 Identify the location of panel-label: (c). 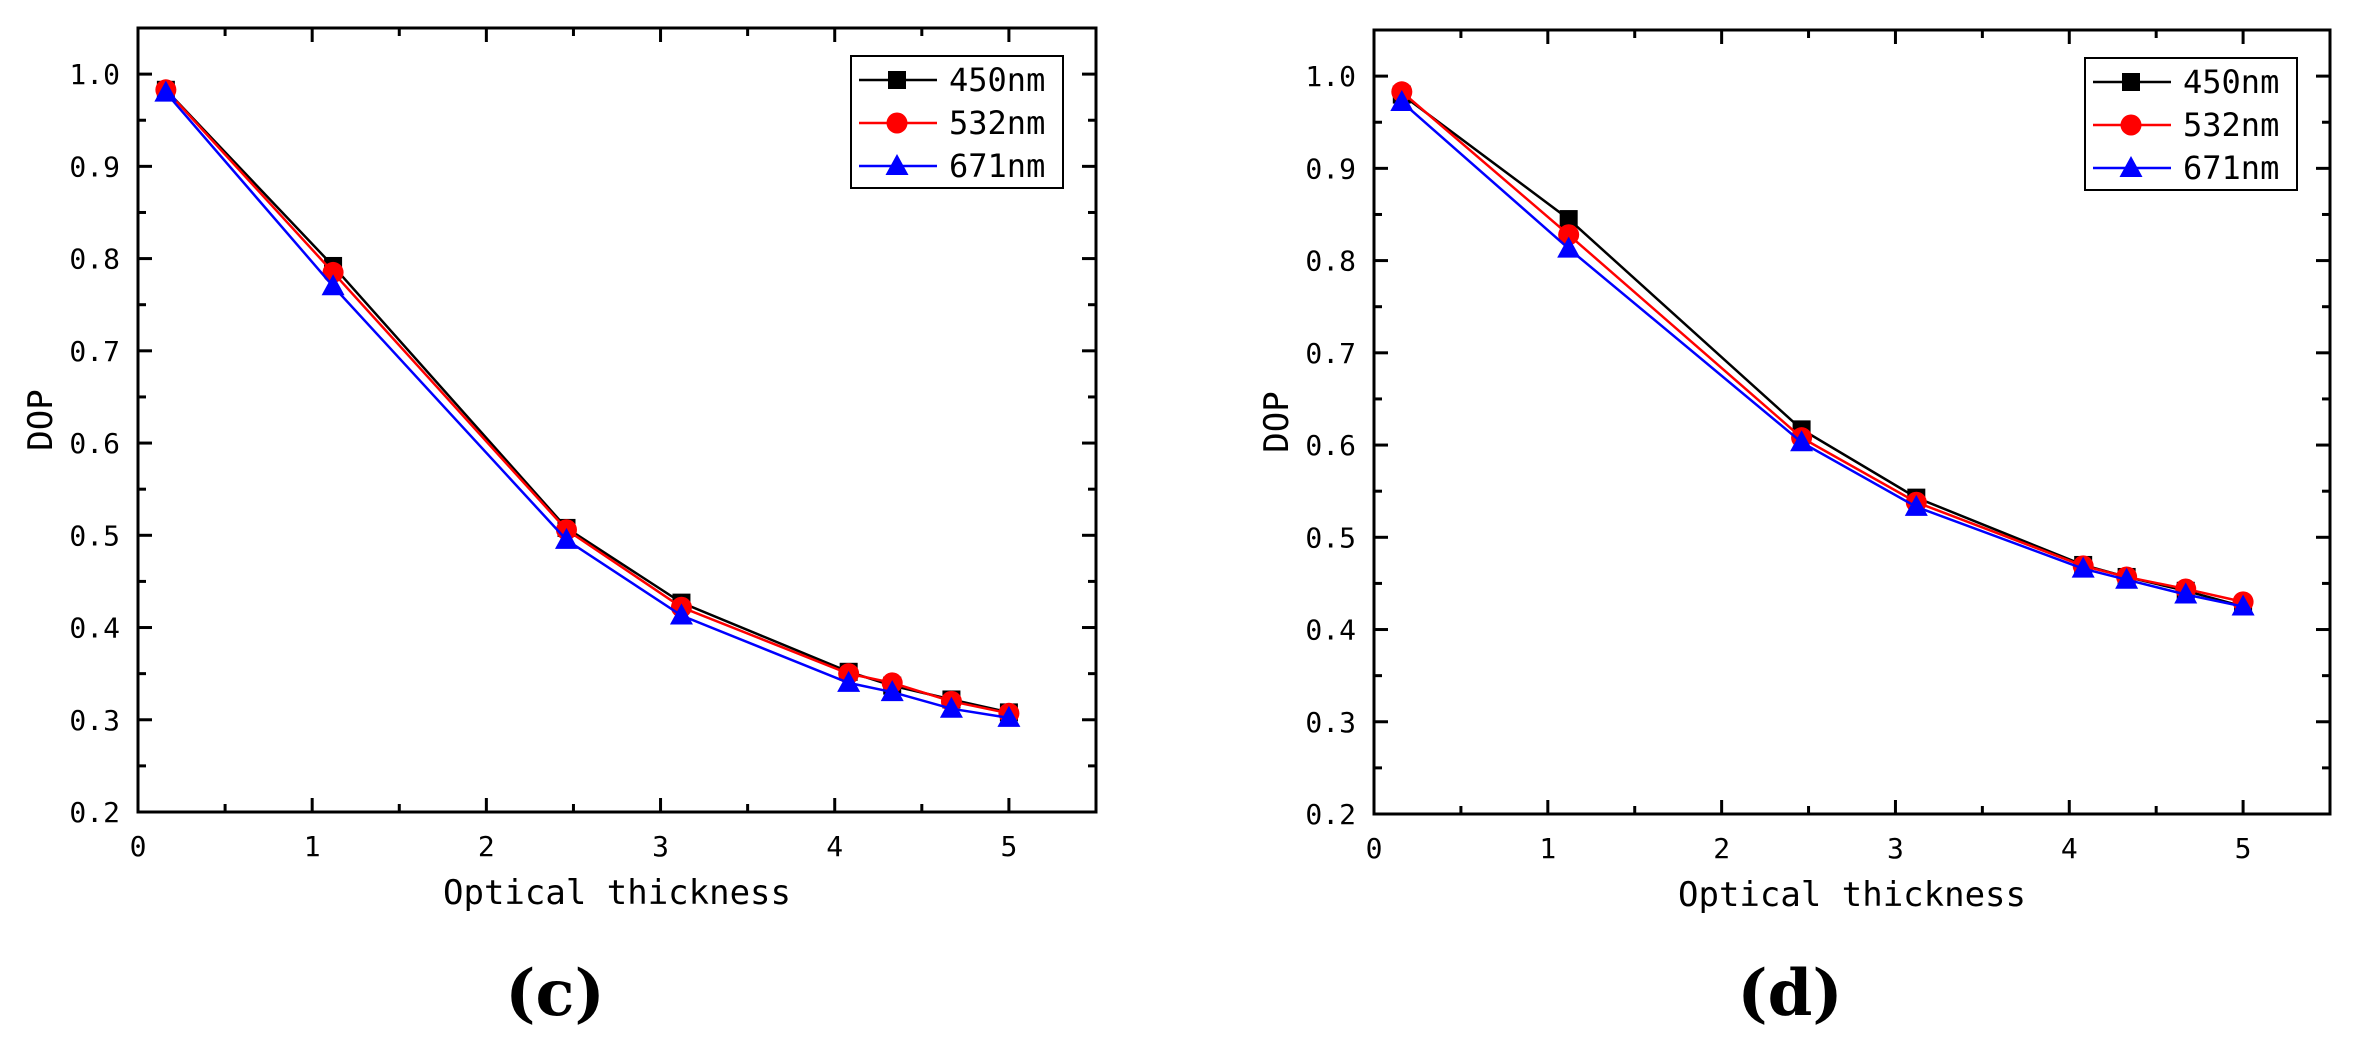
(555, 993).